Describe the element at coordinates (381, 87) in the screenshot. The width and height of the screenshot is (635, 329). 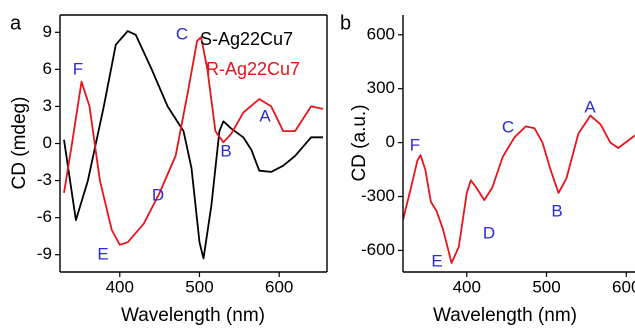
I see `y-tick-label: 300` at that location.